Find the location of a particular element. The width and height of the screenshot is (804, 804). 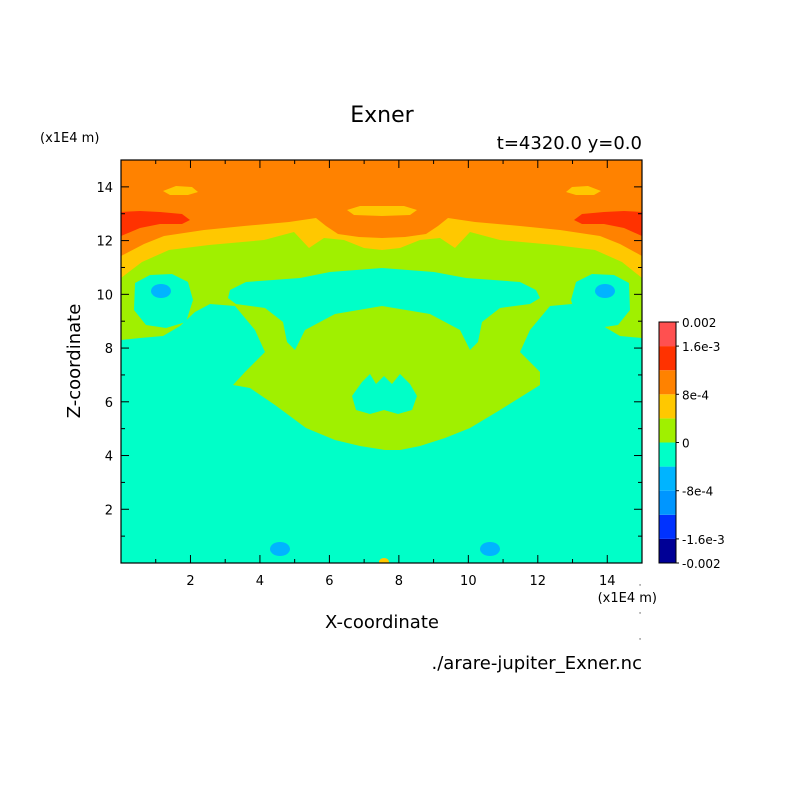

colorbar: 0.002 1.6e-3 8e-4 0 -8e-4 -1.6e-3 -0.002 is located at coordinates (691, 443).